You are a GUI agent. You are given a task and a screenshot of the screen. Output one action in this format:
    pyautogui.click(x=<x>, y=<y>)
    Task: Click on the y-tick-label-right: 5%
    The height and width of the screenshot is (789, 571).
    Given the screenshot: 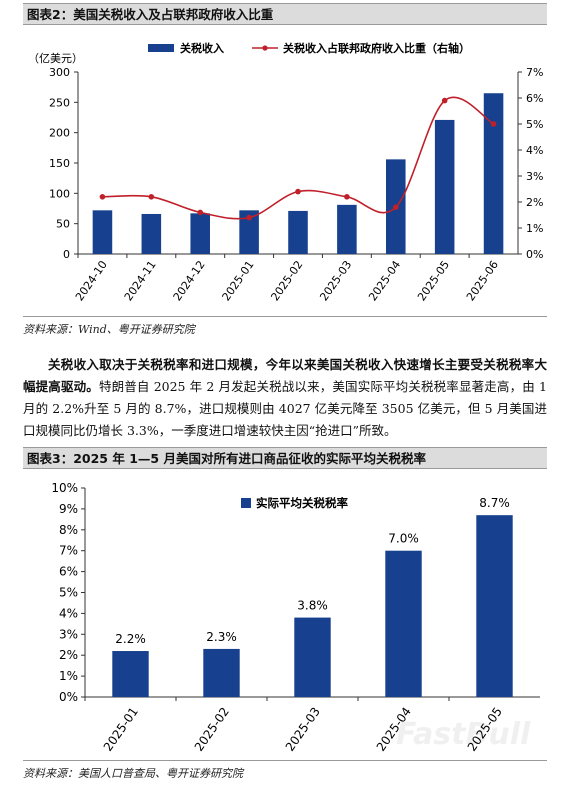 What is the action you would take?
    pyautogui.click(x=534, y=124)
    